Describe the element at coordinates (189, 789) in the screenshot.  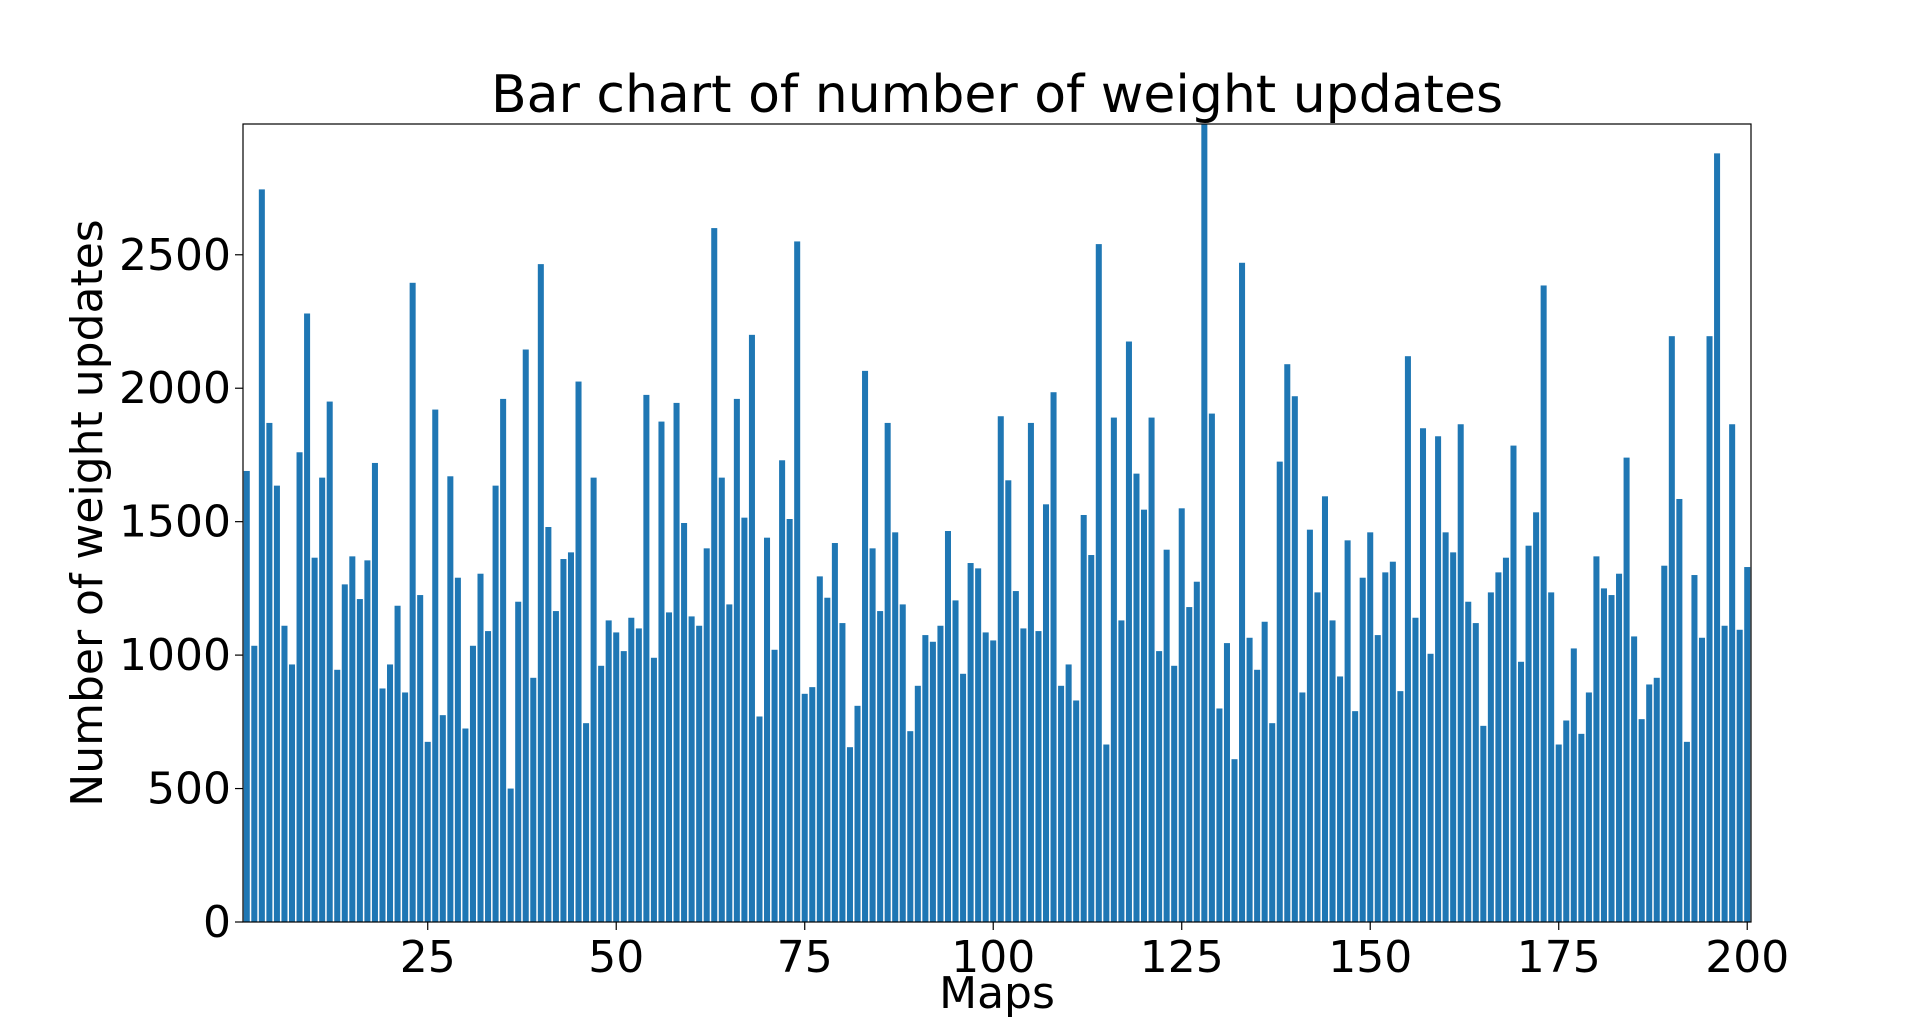
I see `y-tick-label: 500` at that location.